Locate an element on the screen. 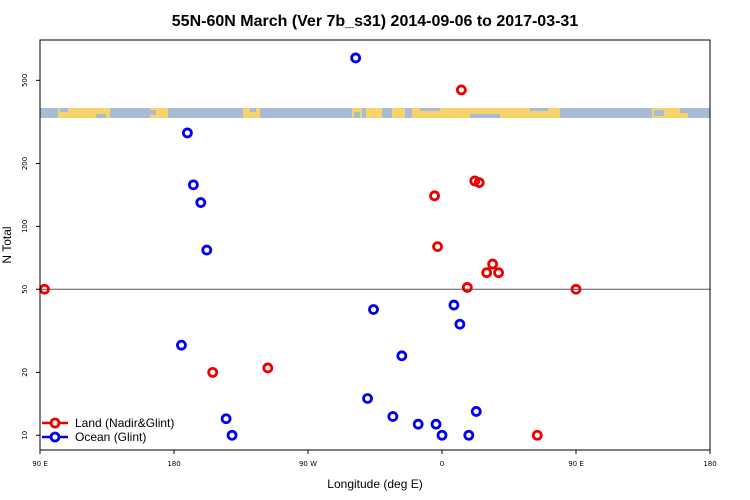 Image resolution: width=750 pixels, height=500 pixels. legend-label: Land (Nadir&Glint) is located at coordinates (124, 423).